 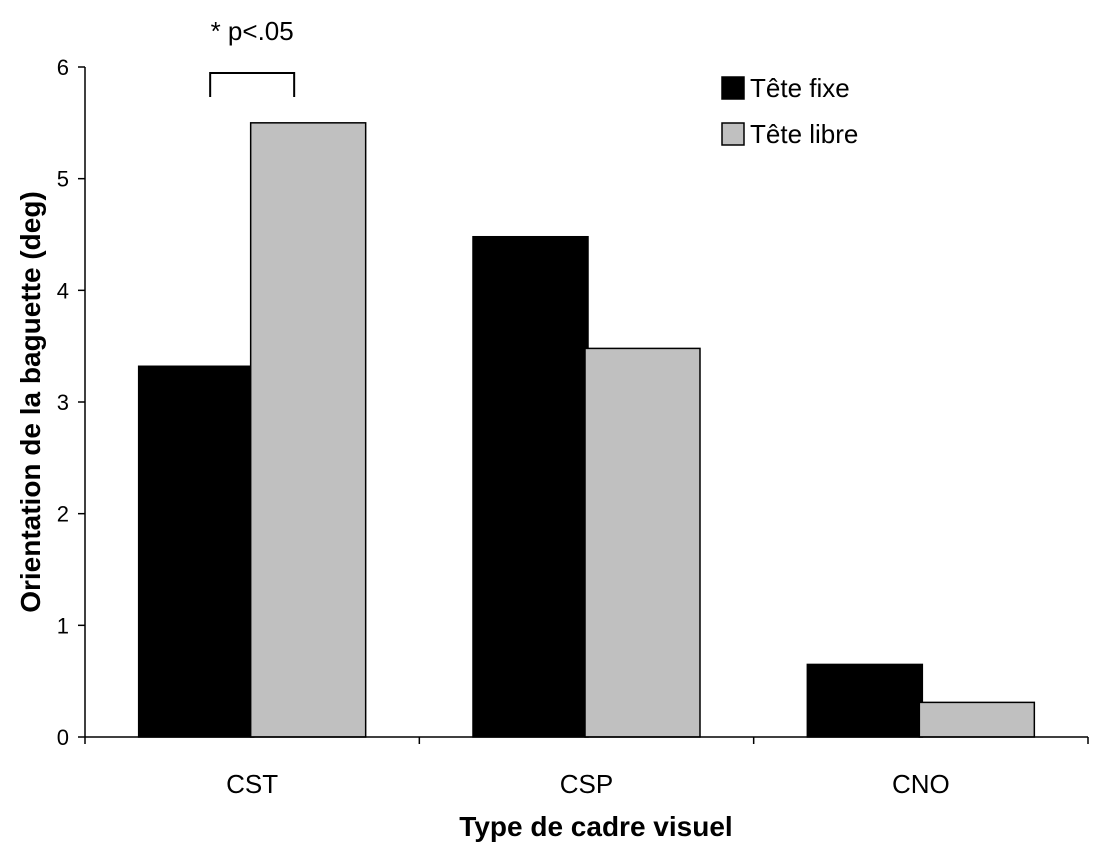 I want to click on y-tick-label: 1, so click(x=63, y=625).